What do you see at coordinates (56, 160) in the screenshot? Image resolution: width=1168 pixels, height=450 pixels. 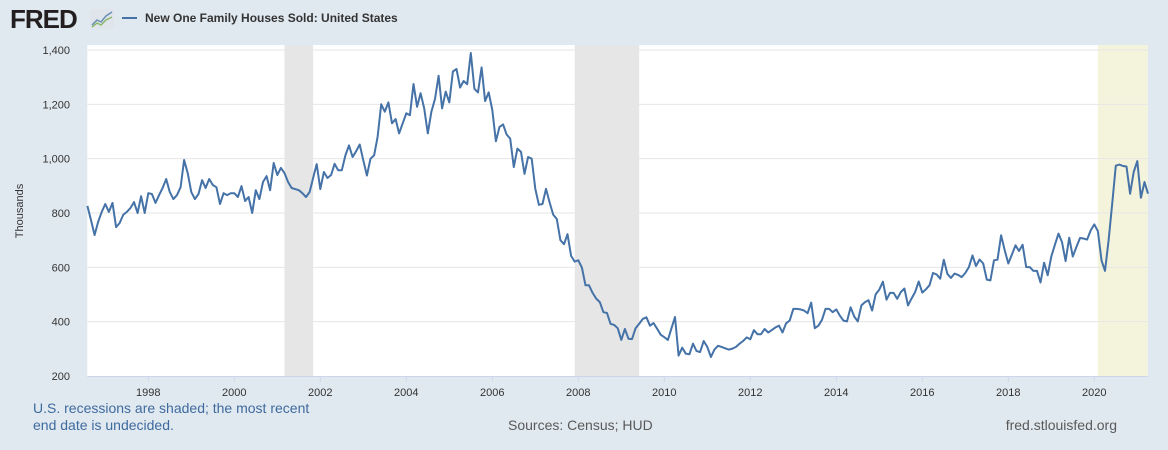 I see `y-tick-label: 1,000` at bounding box center [56, 160].